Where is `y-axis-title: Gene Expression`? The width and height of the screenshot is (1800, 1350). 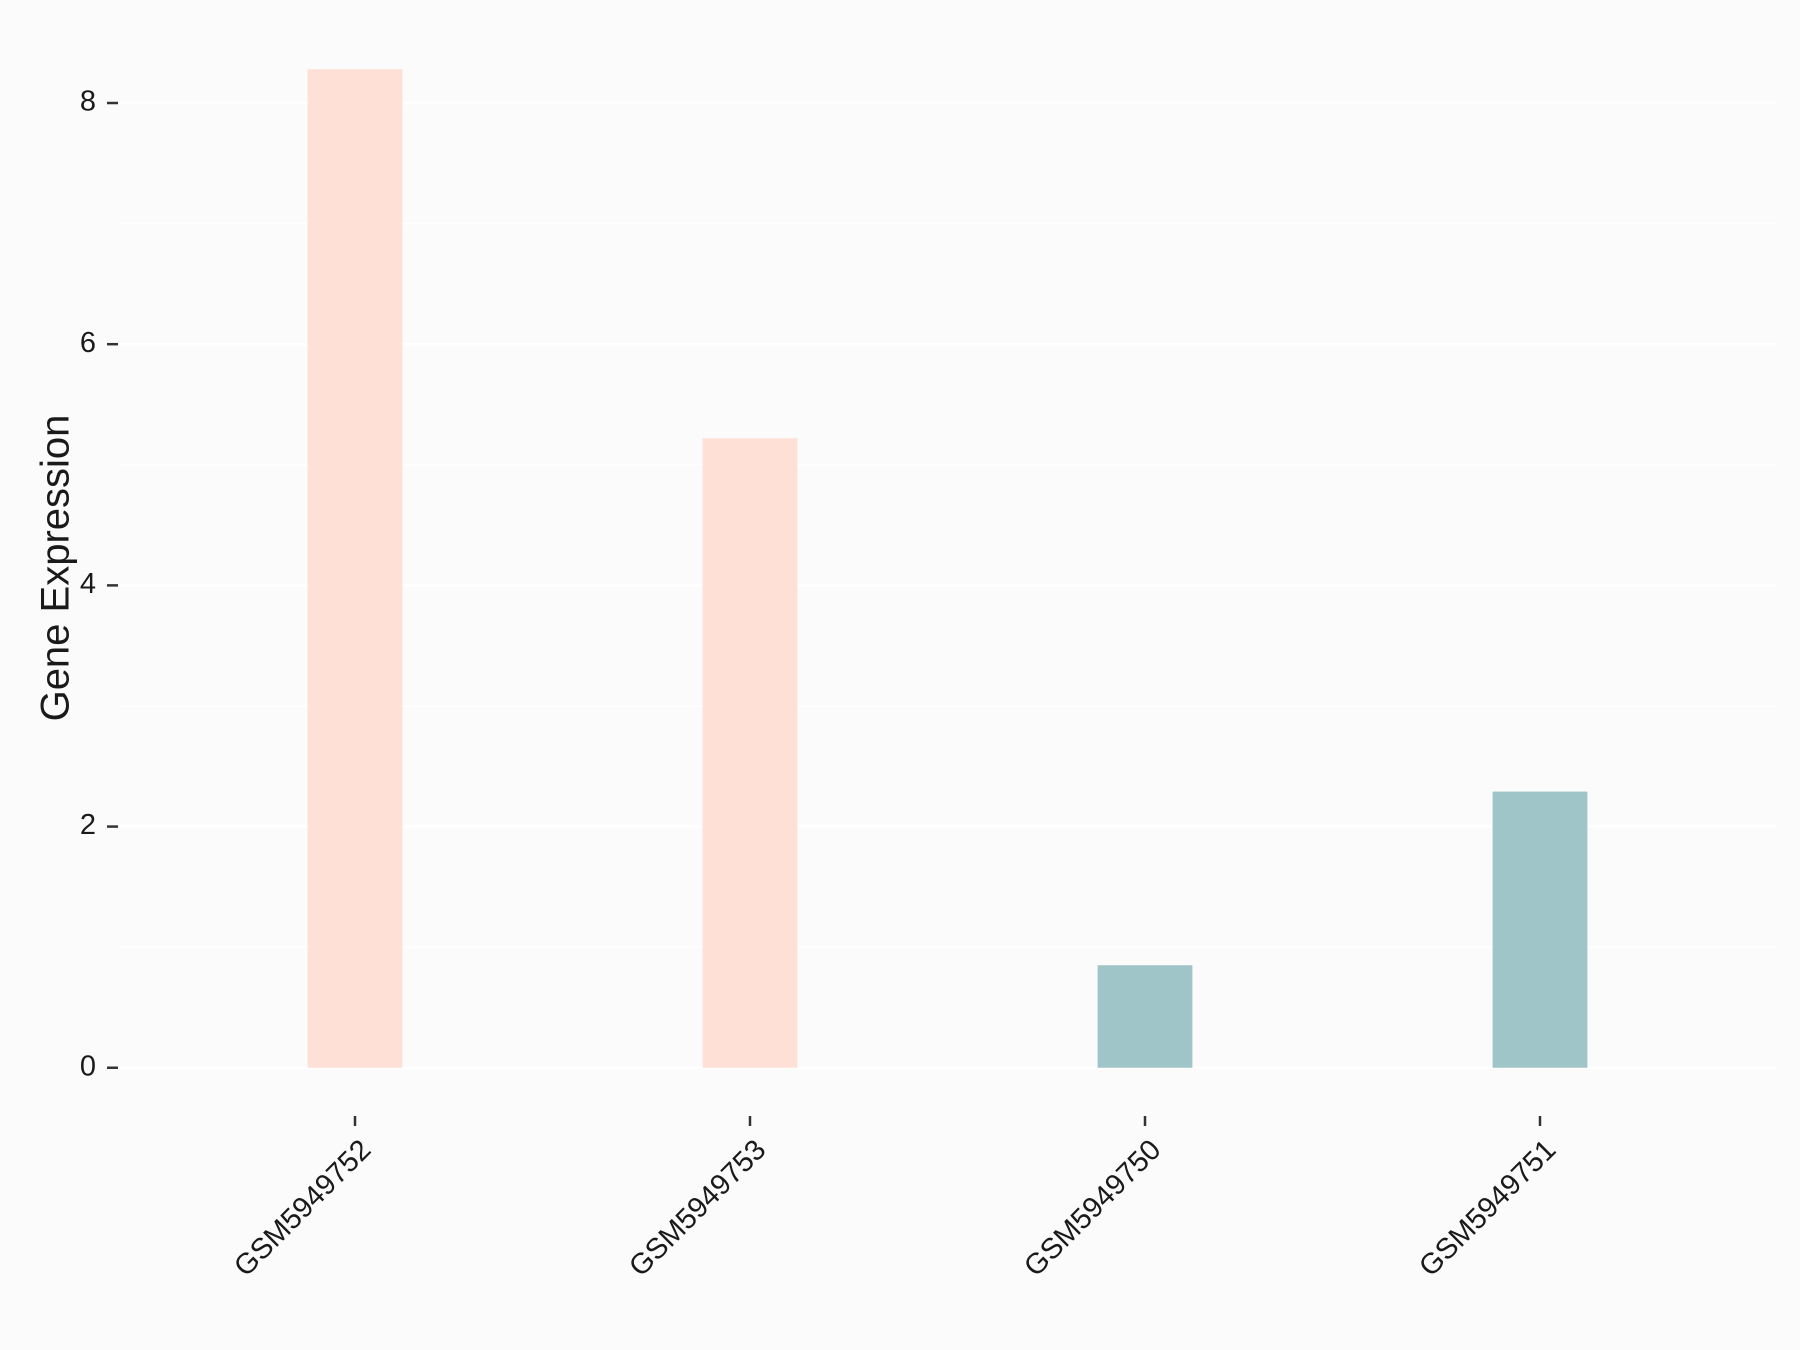 y-axis-title: Gene Expression is located at coordinates (56, 568).